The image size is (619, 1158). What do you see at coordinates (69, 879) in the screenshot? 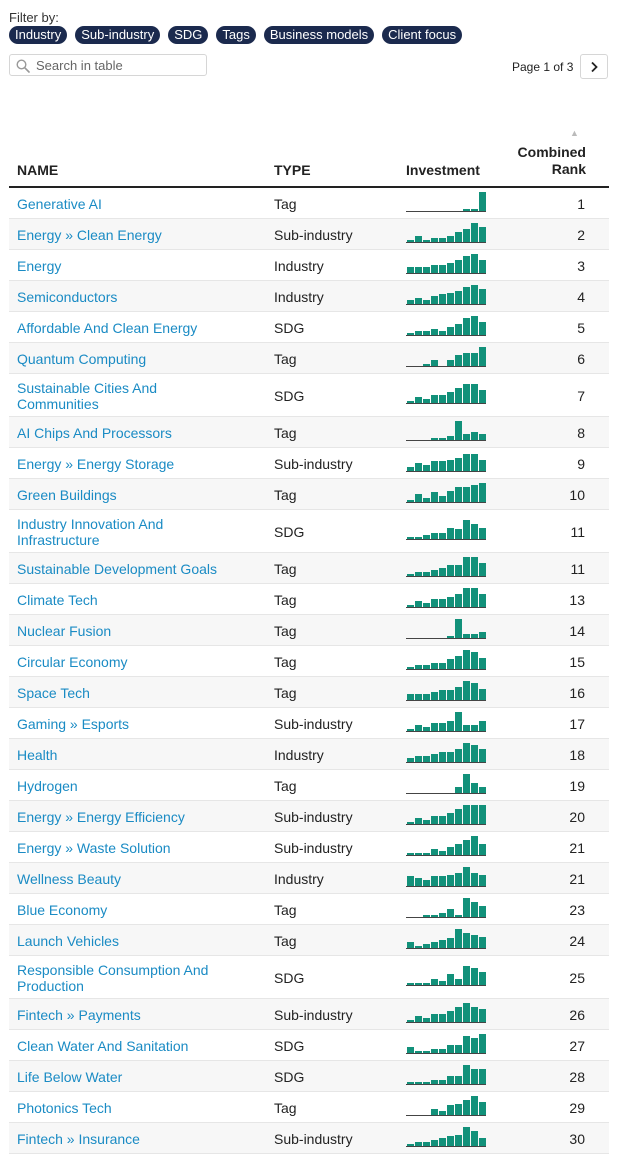
I see `row-name-link: Wellness Beauty` at bounding box center [69, 879].